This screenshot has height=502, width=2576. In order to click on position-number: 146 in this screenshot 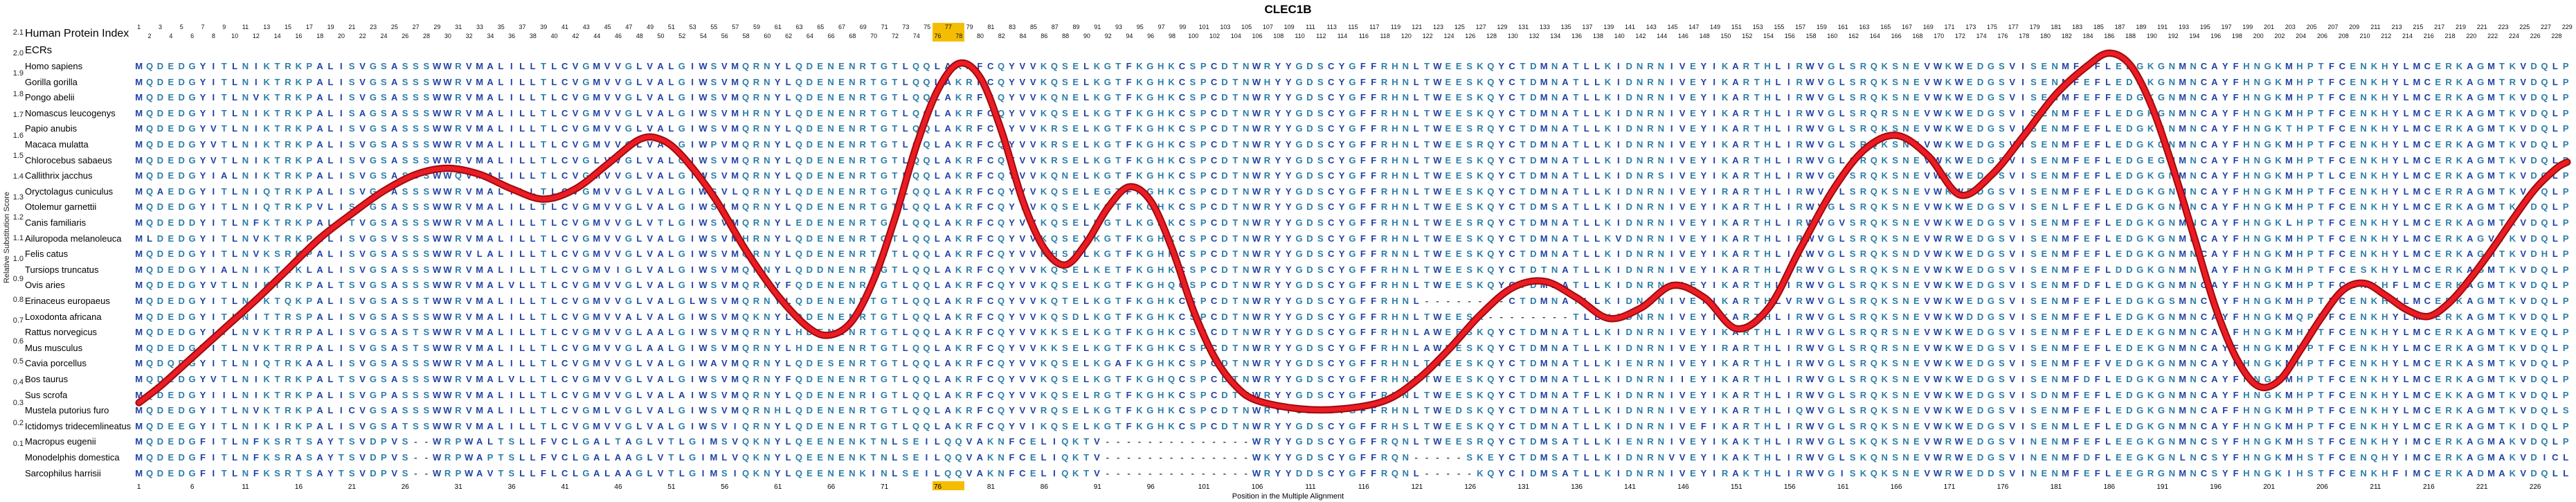, I will do `click(1682, 36)`.